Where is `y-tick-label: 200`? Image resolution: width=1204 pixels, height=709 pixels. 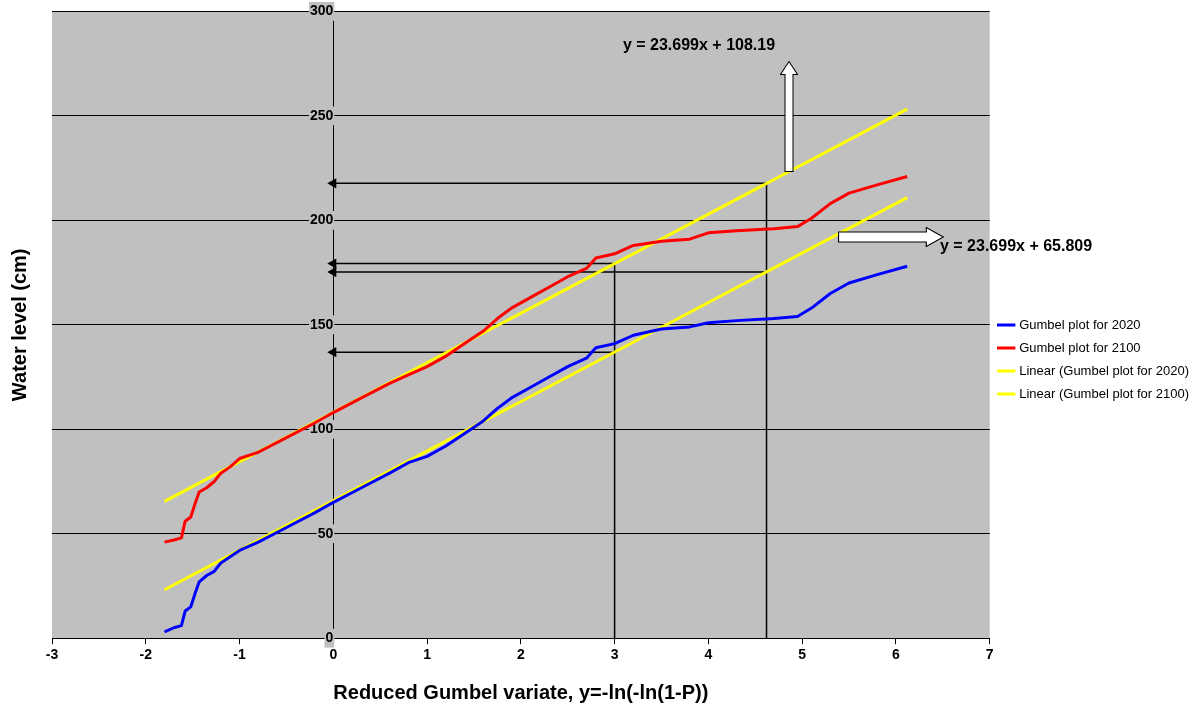
y-tick-label: 200 is located at coordinates (321, 219).